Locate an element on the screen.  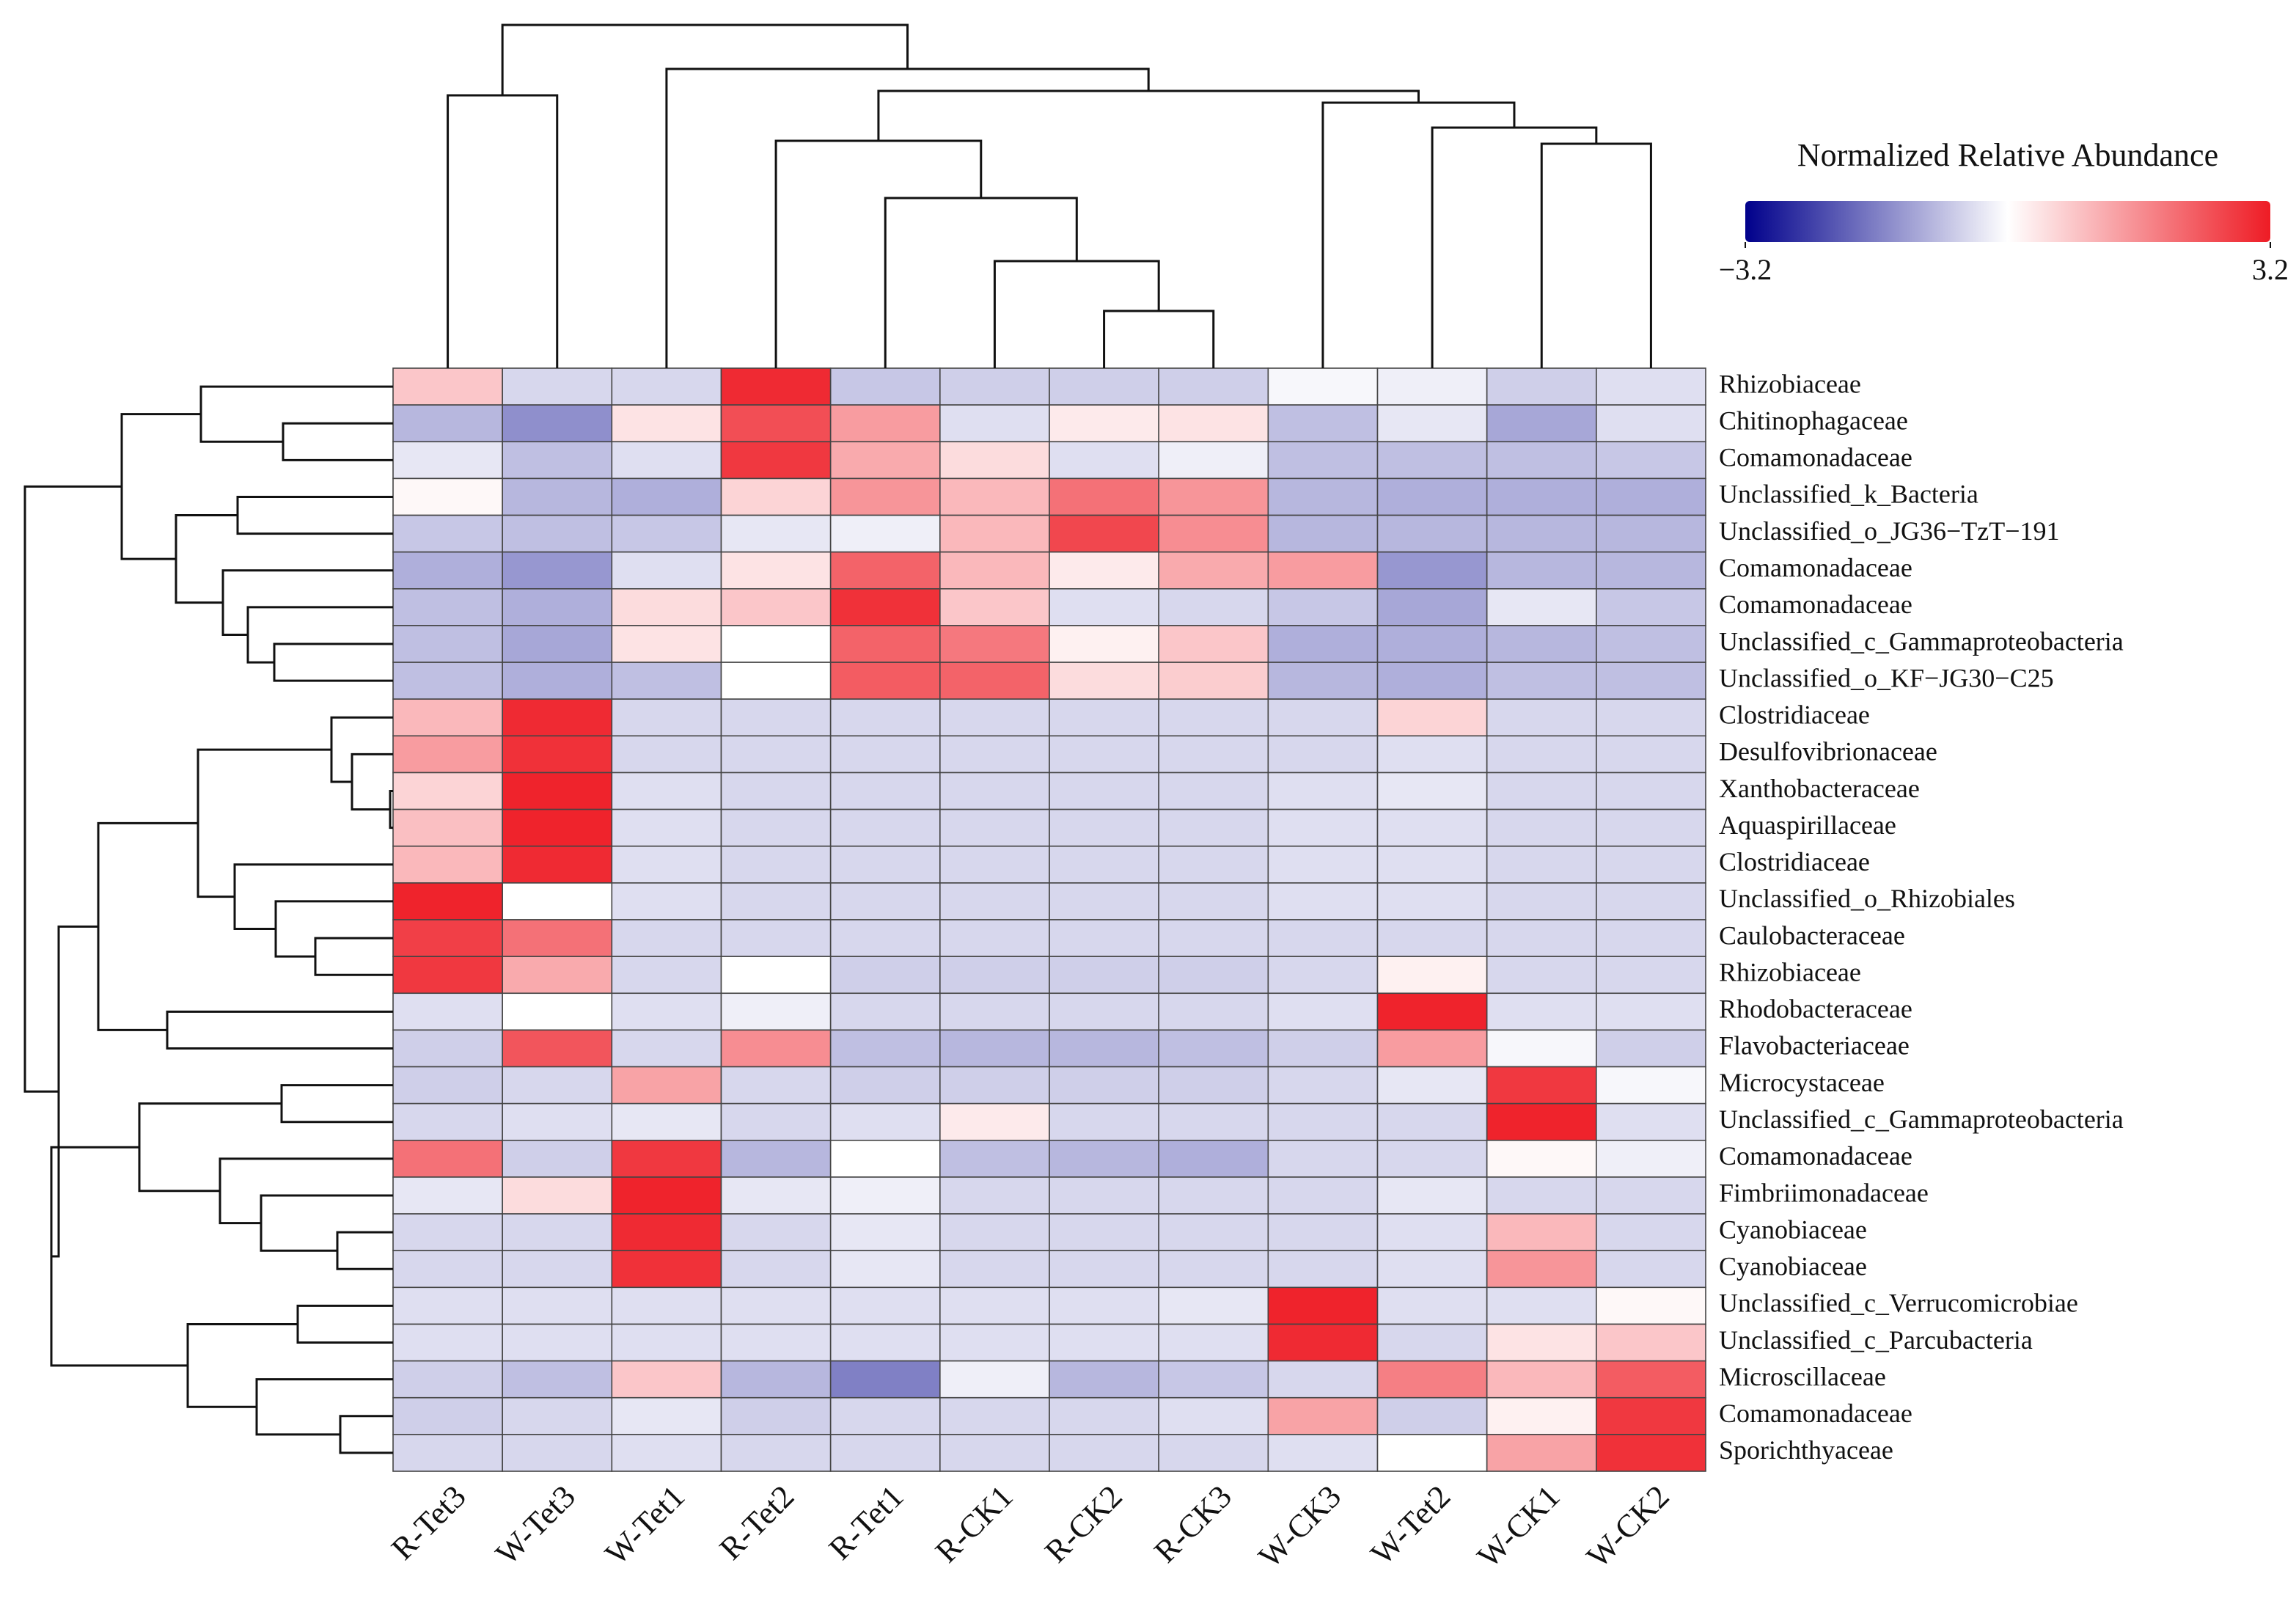
colorbar-tick-label: −3.2 is located at coordinates (1745, 269).